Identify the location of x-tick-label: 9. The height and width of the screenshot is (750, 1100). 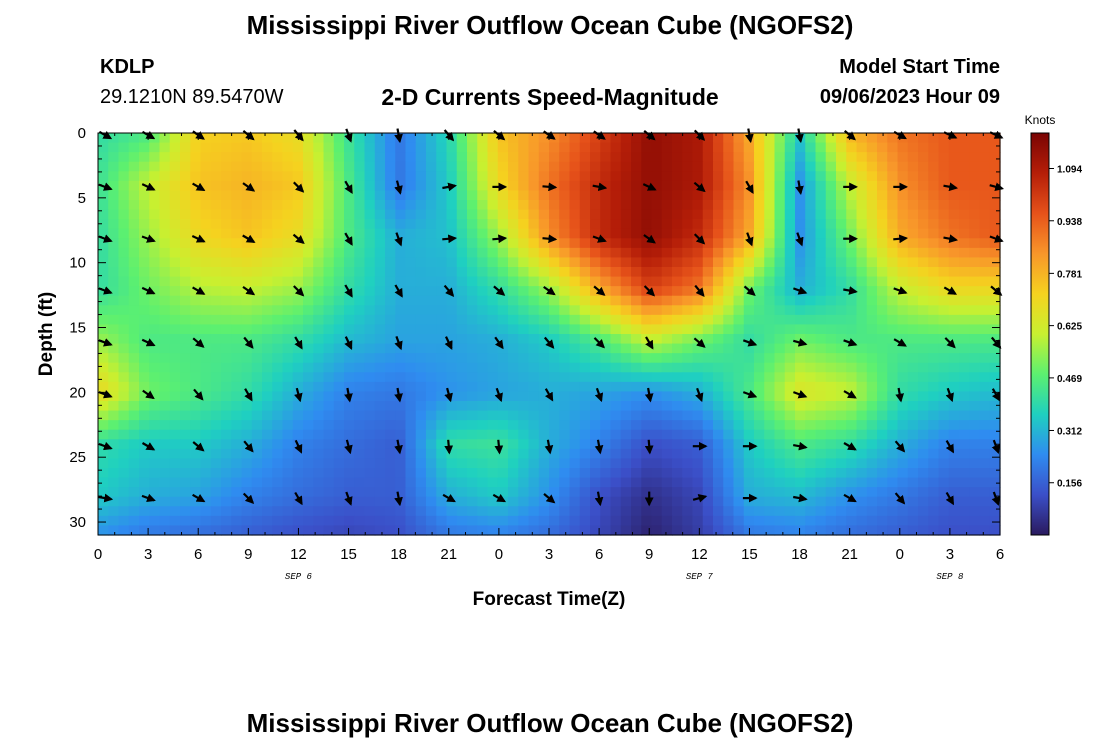
(649, 554).